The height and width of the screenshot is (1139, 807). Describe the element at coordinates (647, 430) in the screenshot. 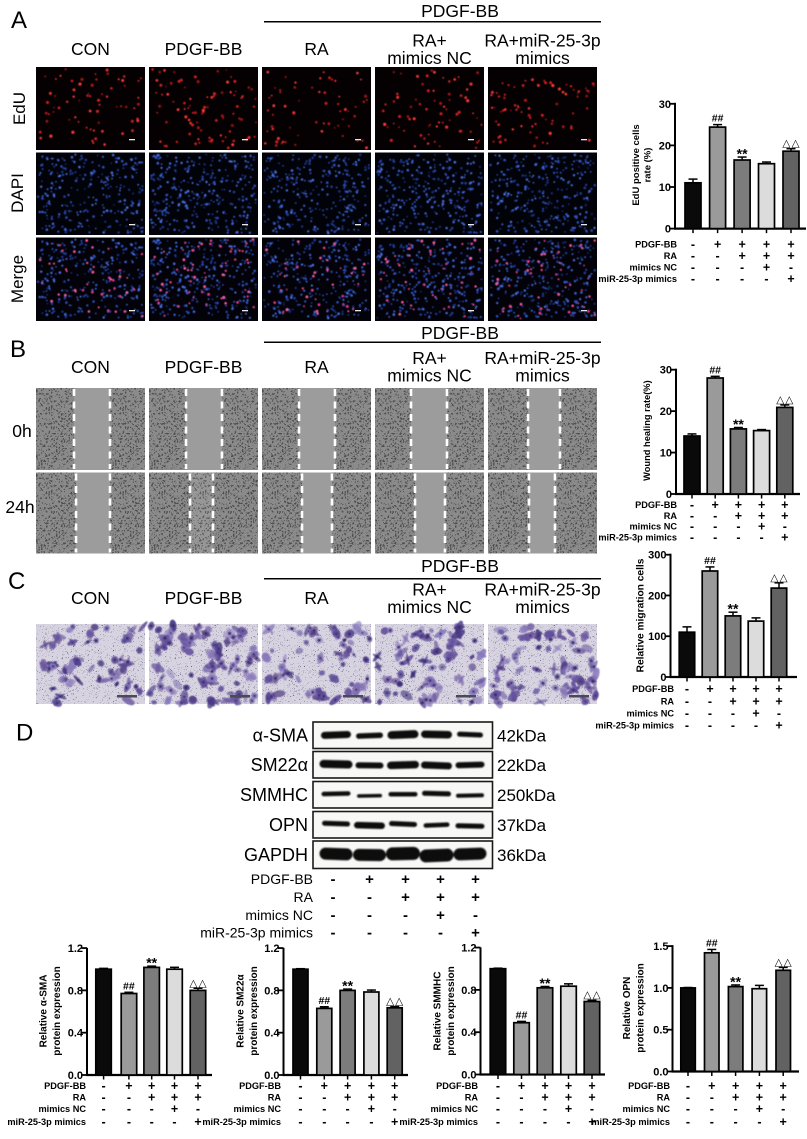

I see `svg-text: Wound healing rate(%)` at that location.